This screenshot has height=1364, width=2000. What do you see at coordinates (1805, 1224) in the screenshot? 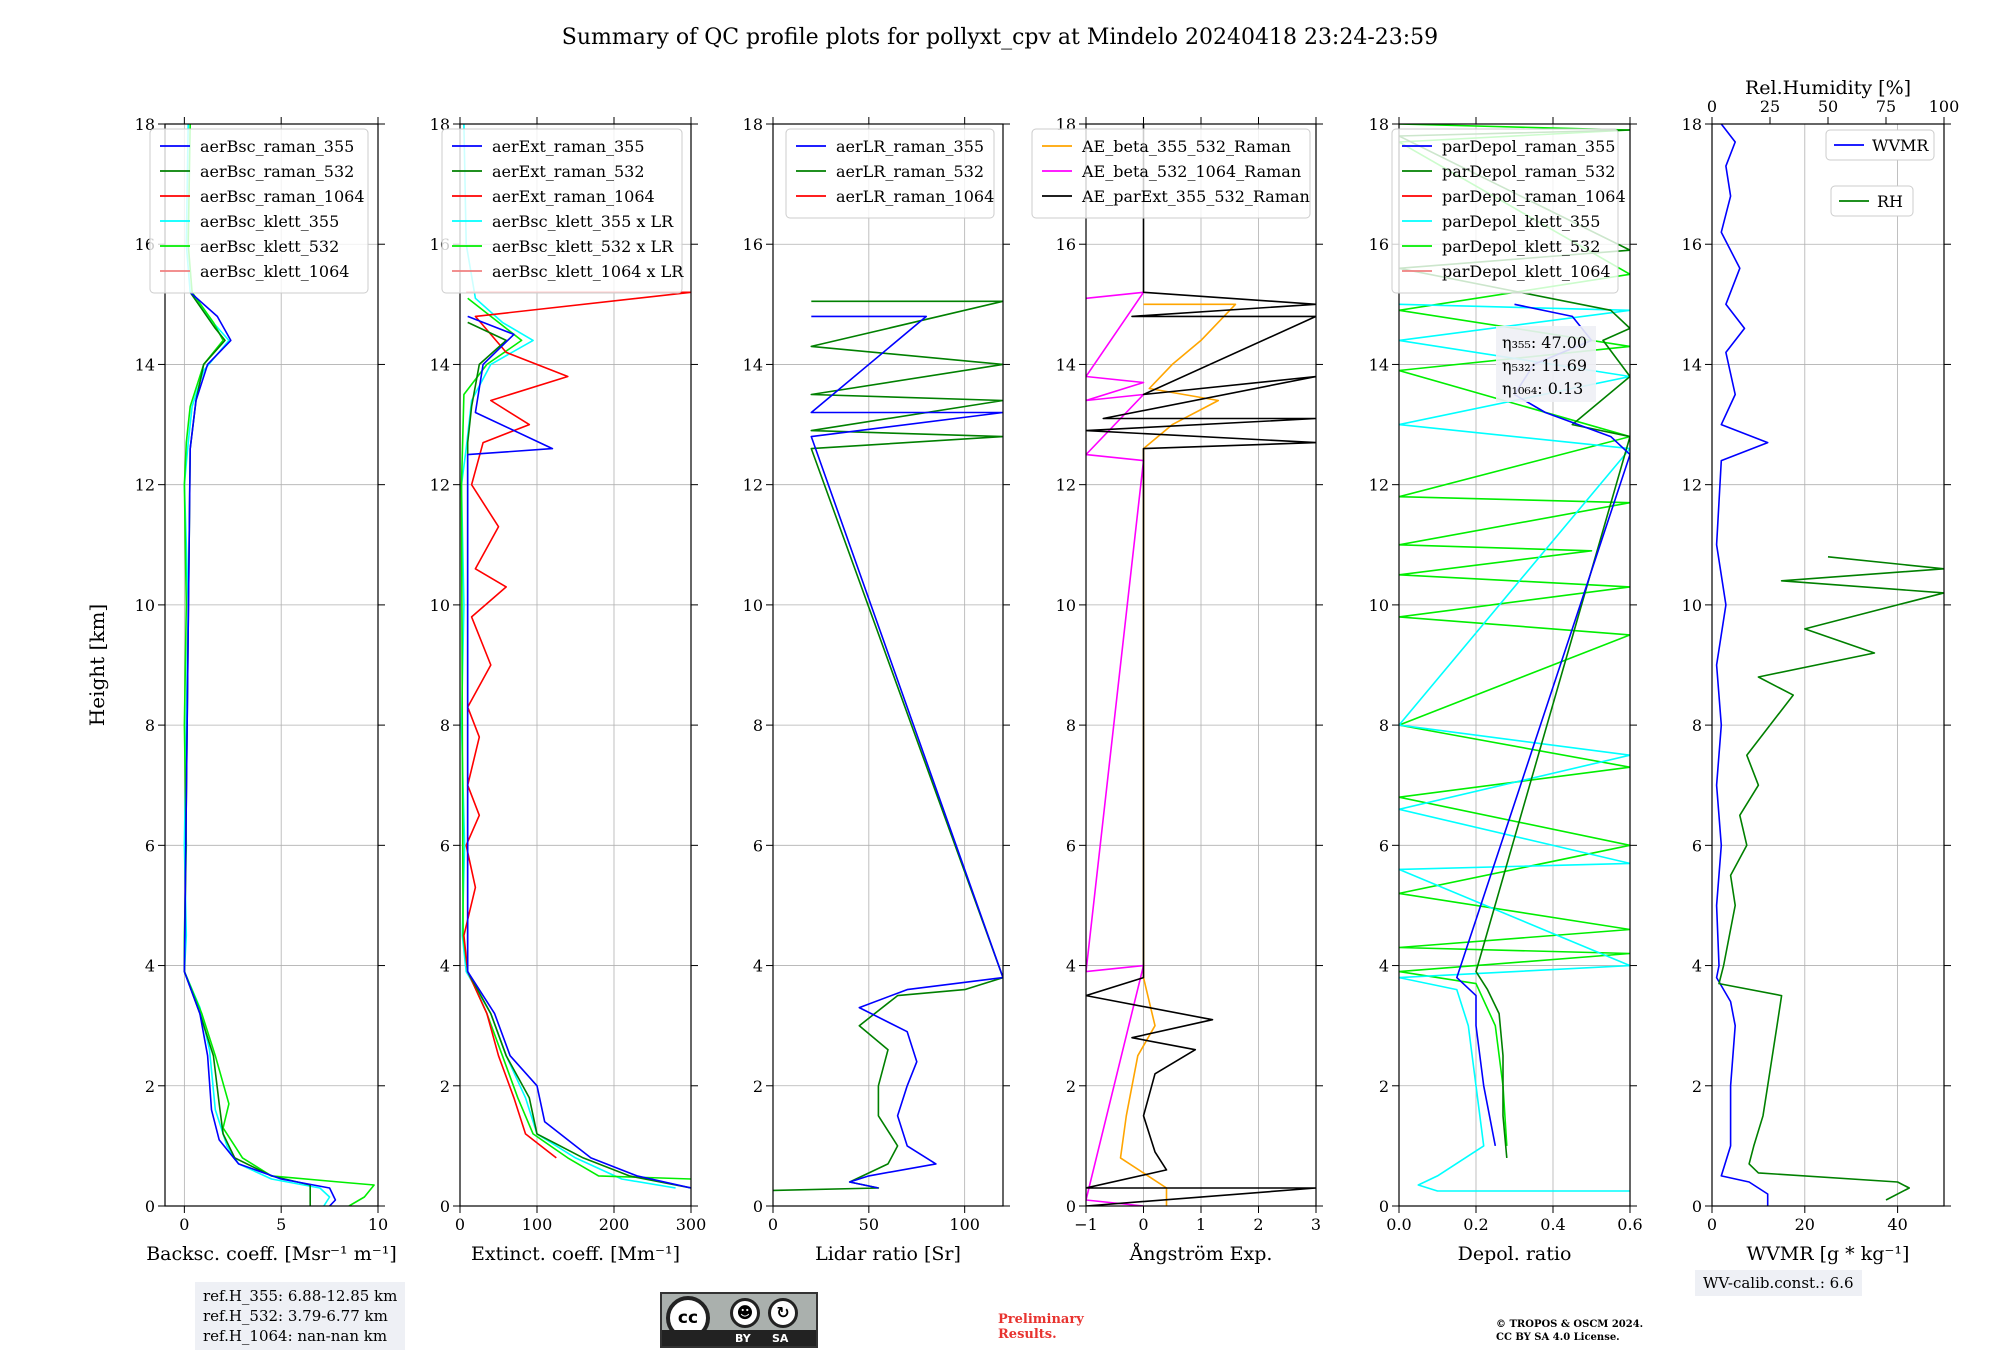
I see `x-tick-label: 20` at bounding box center [1805, 1224].